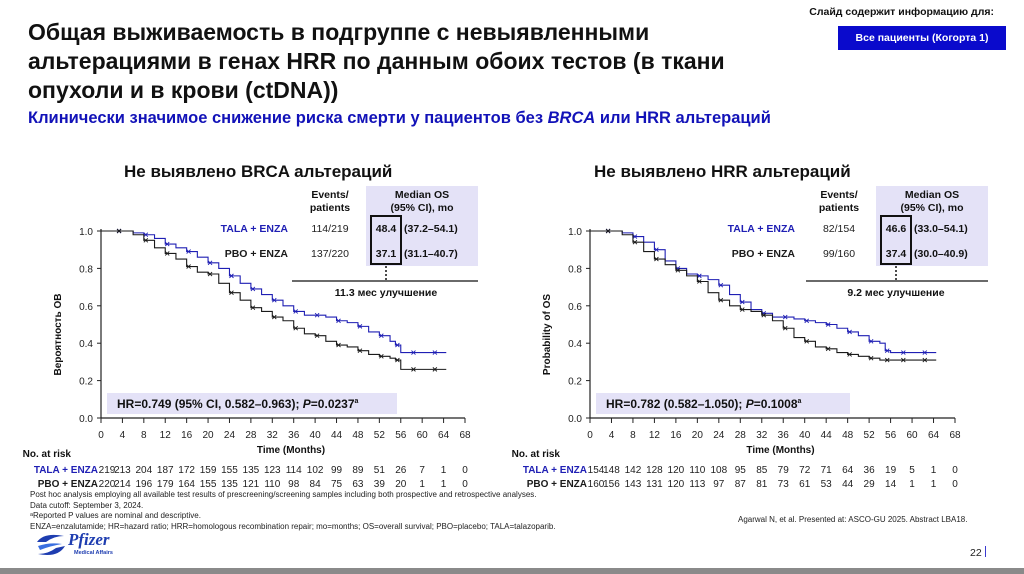 This screenshot has height=574, width=1024. I want to click on arm-median: 37.4, so click(896, 254).